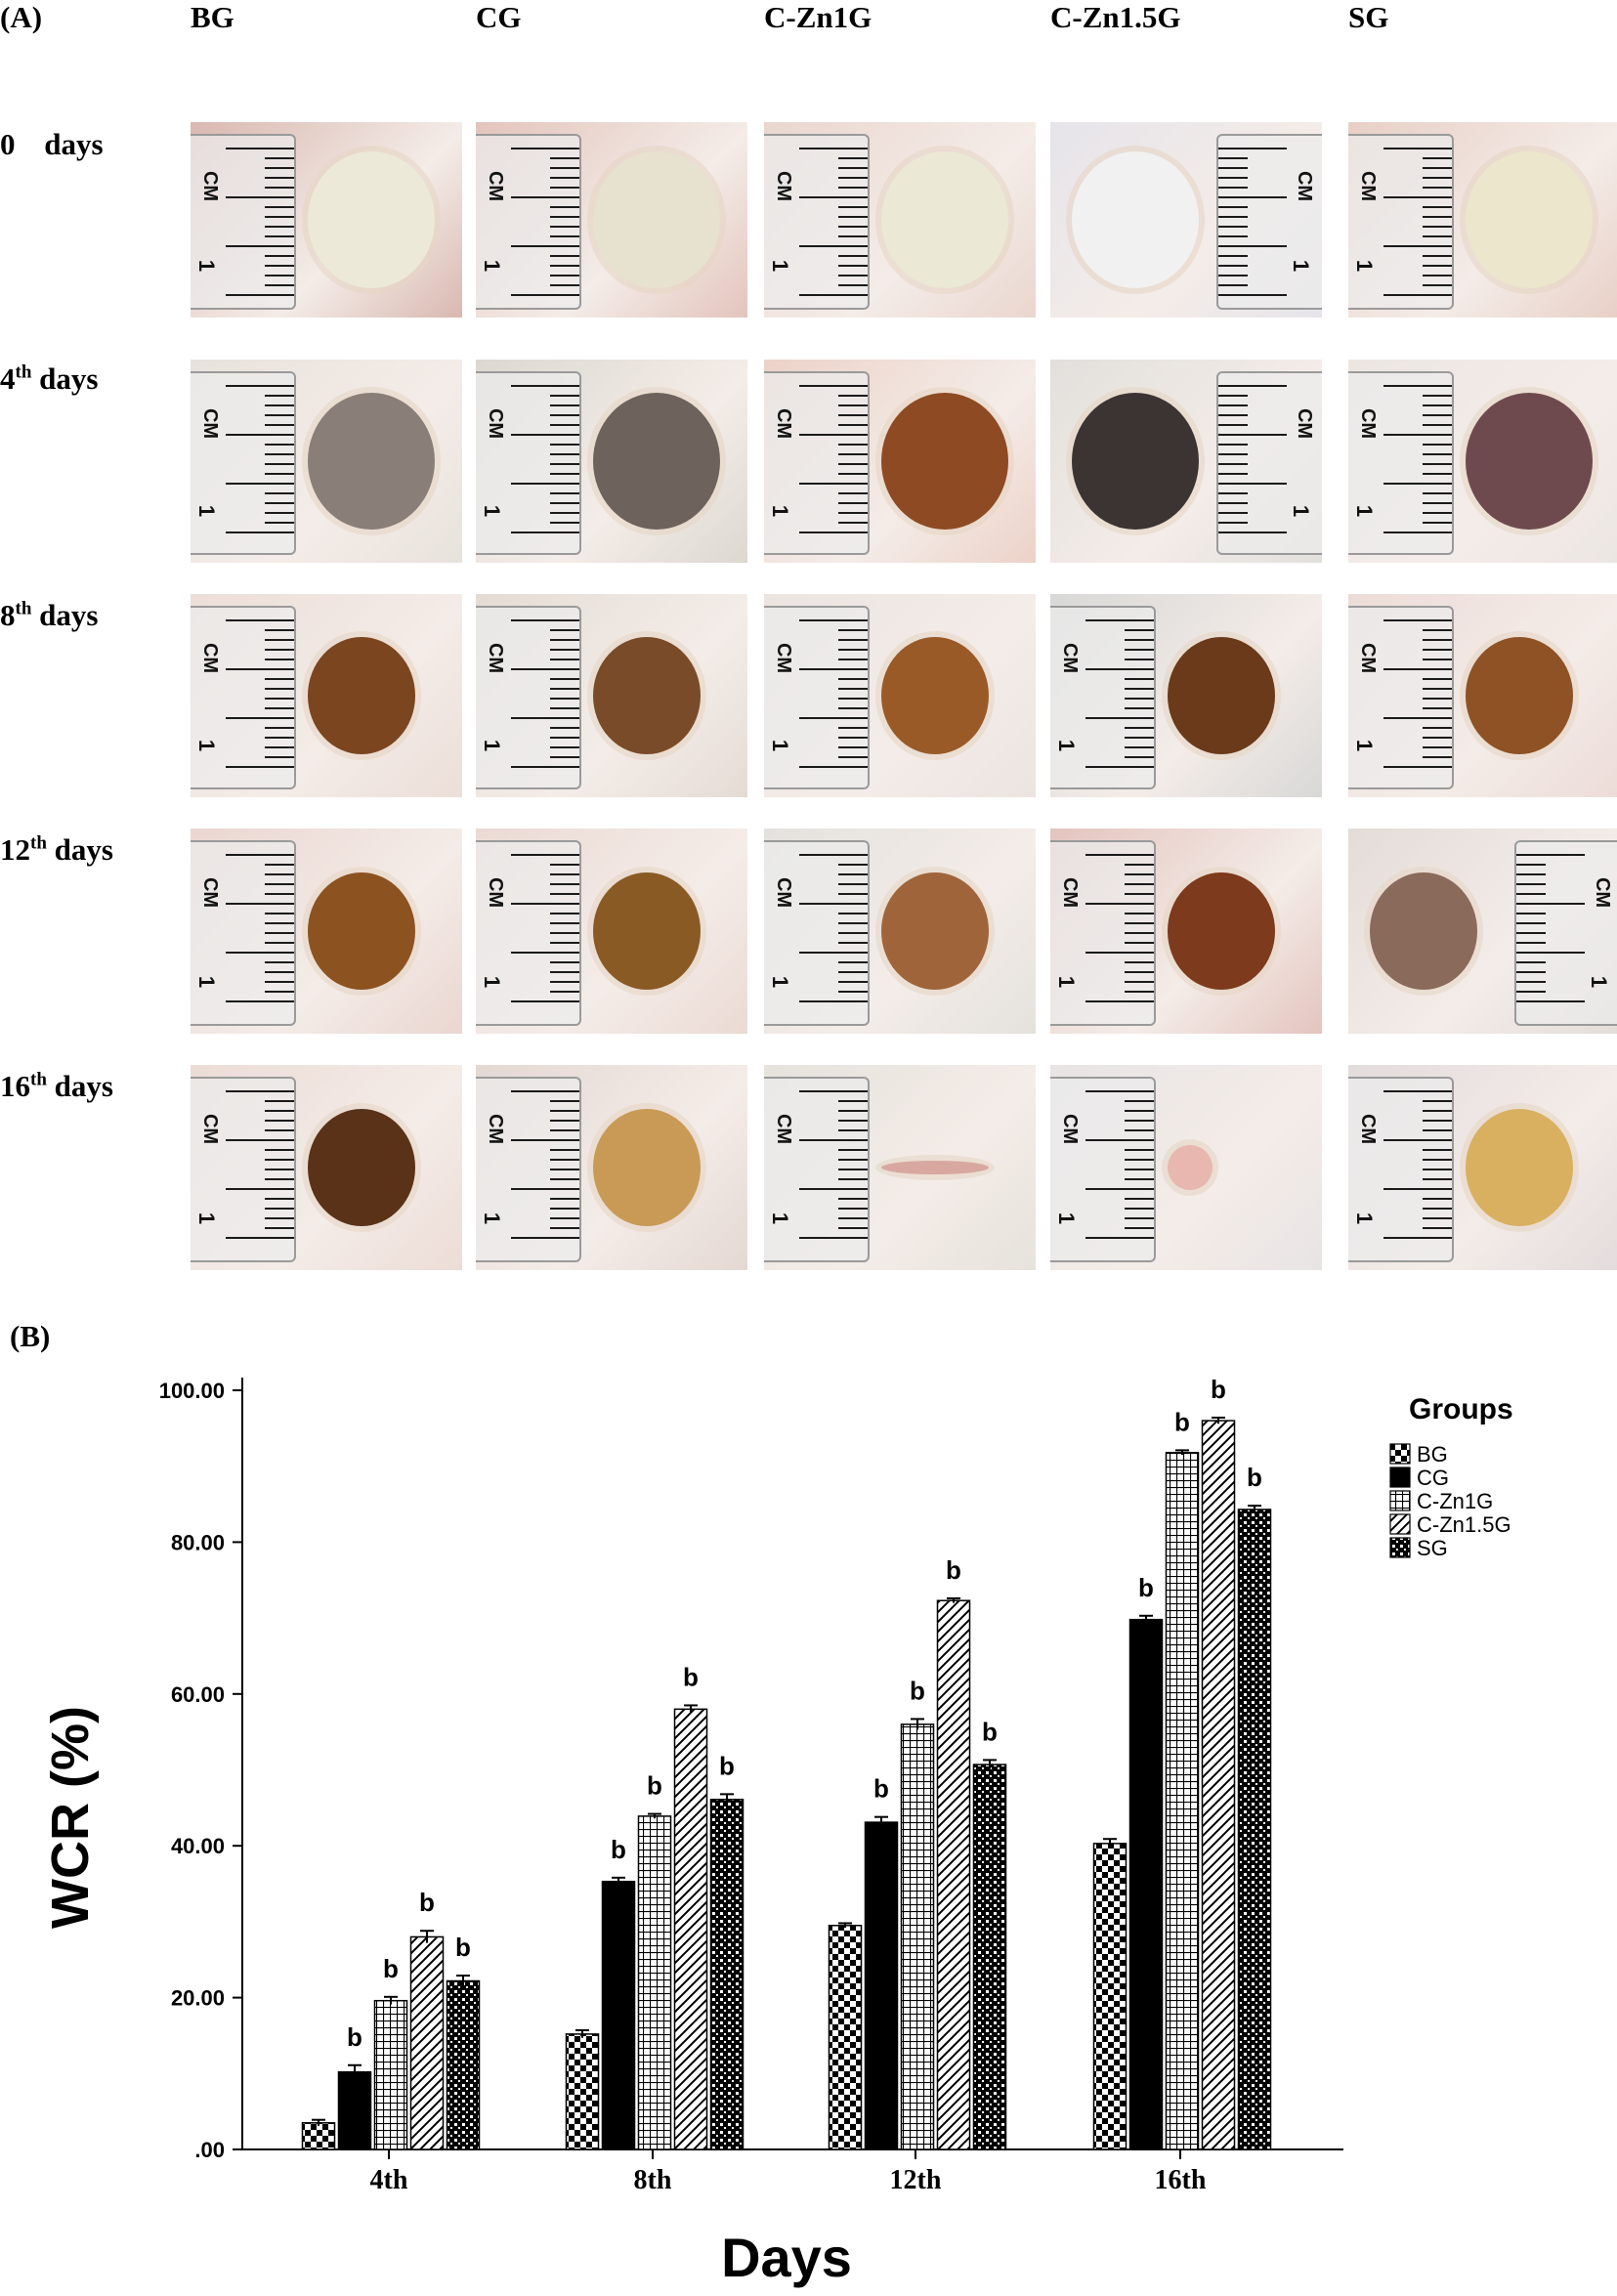  I want to click on wound-photo-bg-day-4: CM 1, so click(326, 462).